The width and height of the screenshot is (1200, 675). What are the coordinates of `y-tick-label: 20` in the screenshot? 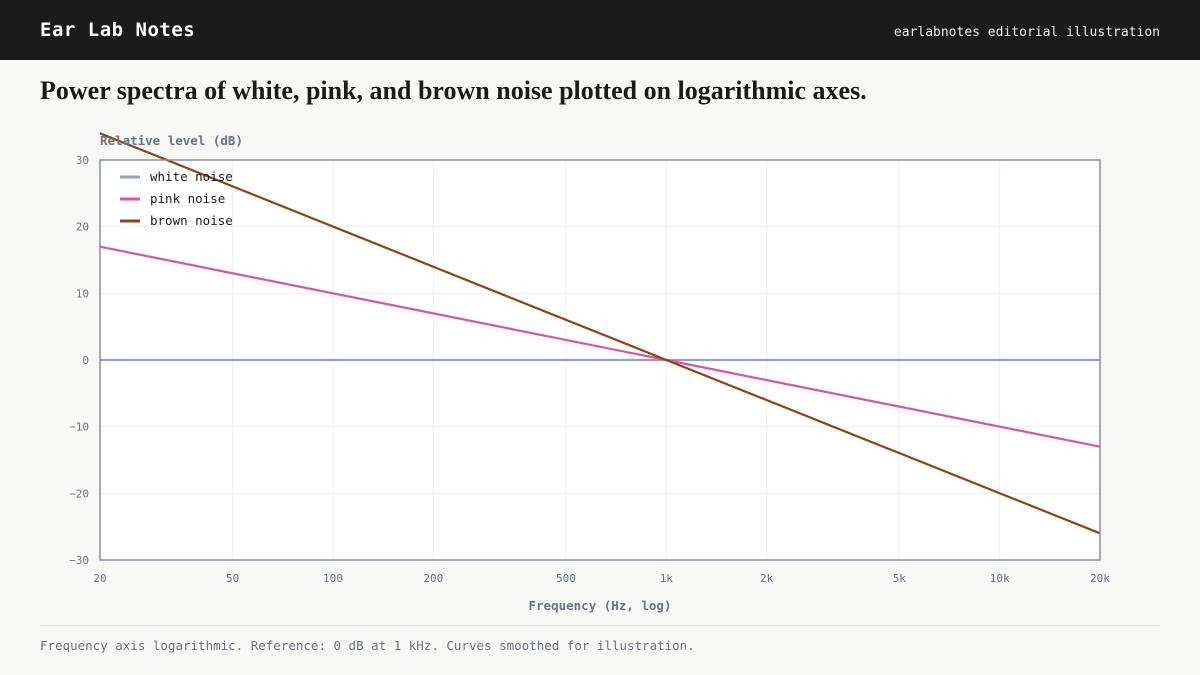 It's located at (82, 227).